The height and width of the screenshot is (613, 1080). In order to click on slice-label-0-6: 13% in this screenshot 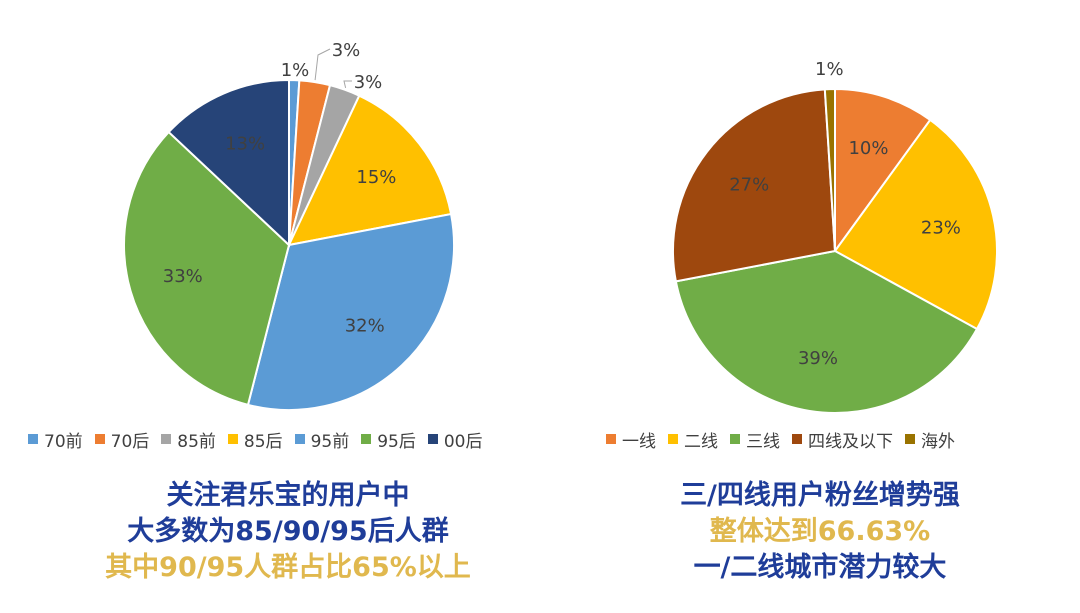, I will do `click(245, 144)`.